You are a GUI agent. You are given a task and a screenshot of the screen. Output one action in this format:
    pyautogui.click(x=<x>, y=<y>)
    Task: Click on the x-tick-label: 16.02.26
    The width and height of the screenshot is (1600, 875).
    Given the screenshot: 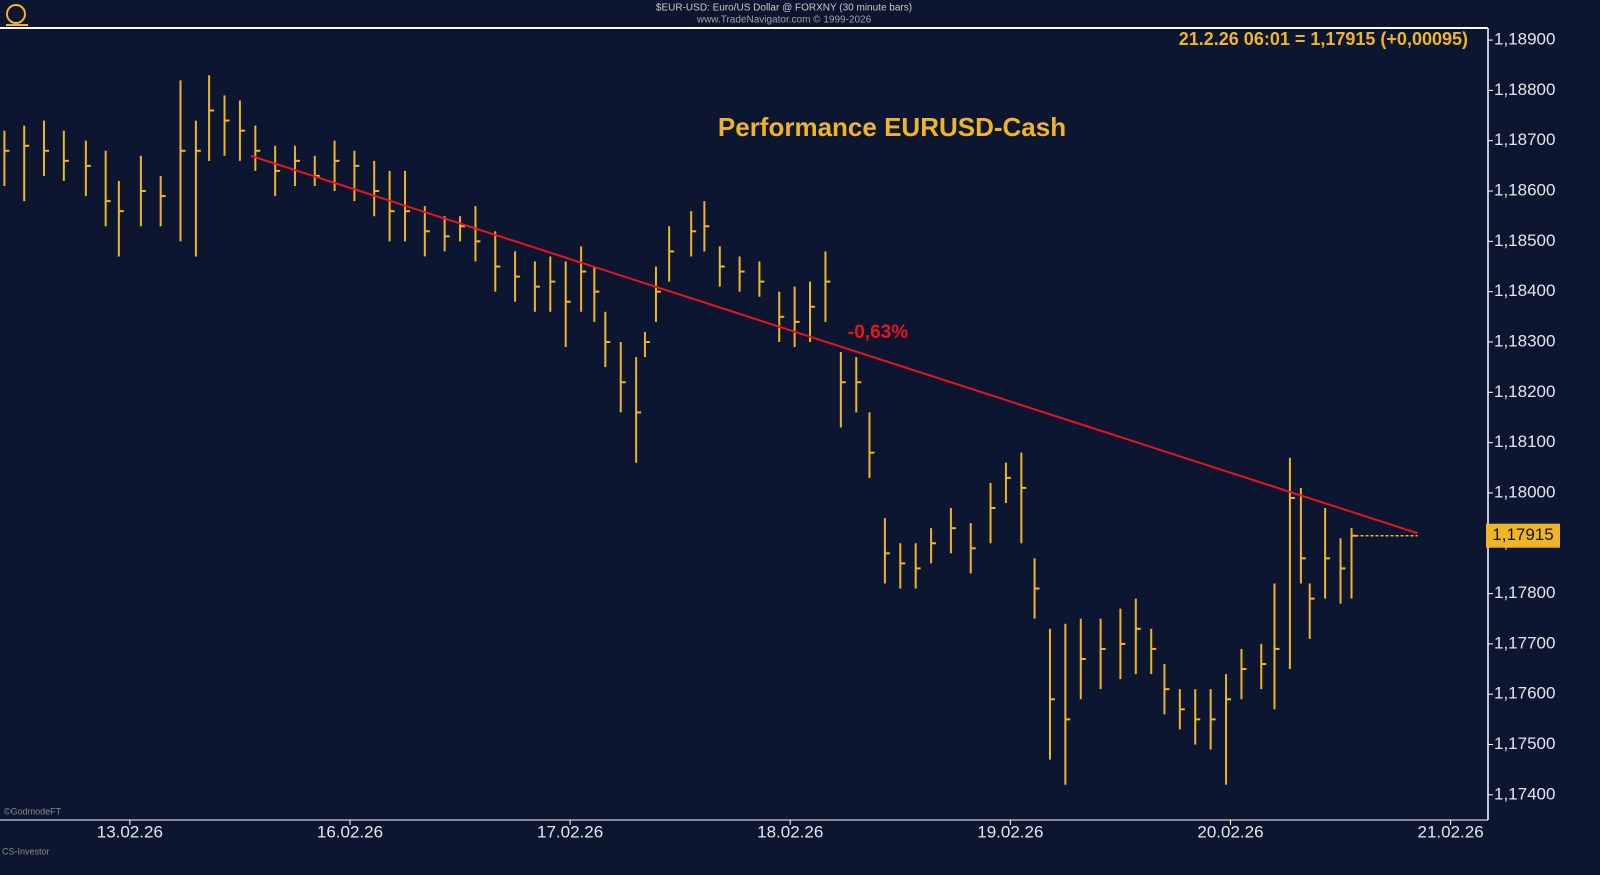 What is the action you would take?
    pyautogui.click(x=350, y=831)
    